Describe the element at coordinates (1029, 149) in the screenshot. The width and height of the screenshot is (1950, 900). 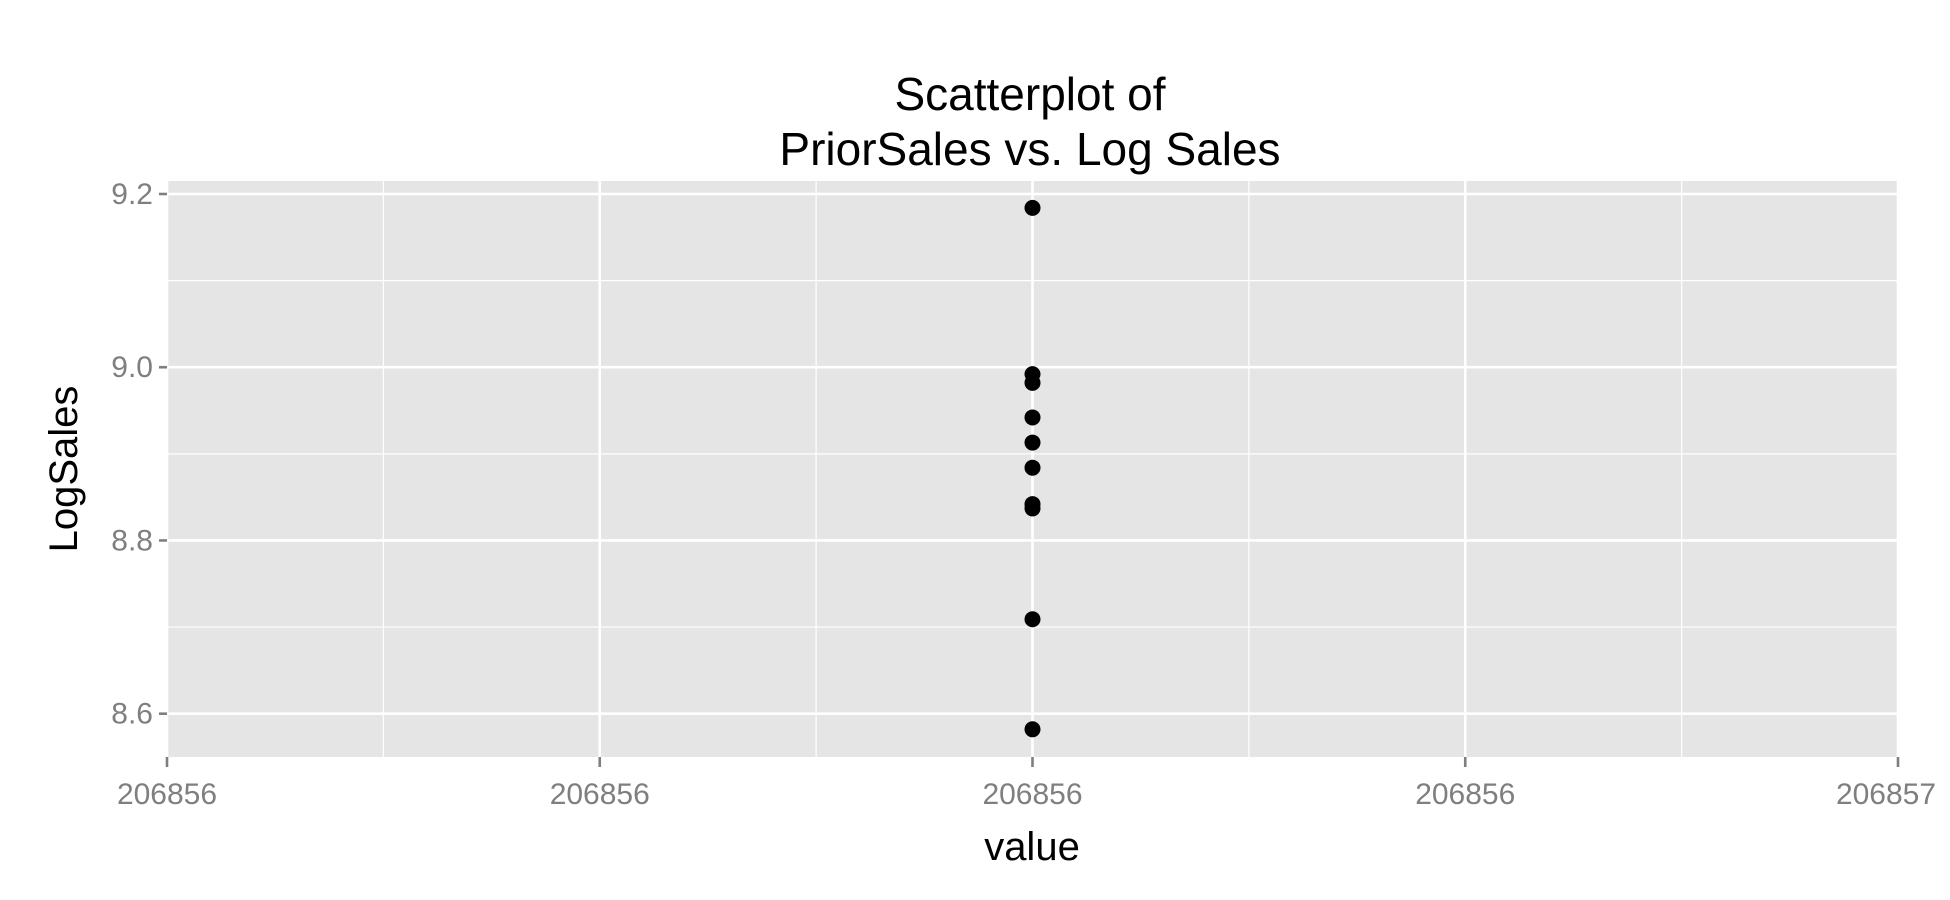
I see `chart-title-line-2: PriorSales vs. Log Sales` at that location.